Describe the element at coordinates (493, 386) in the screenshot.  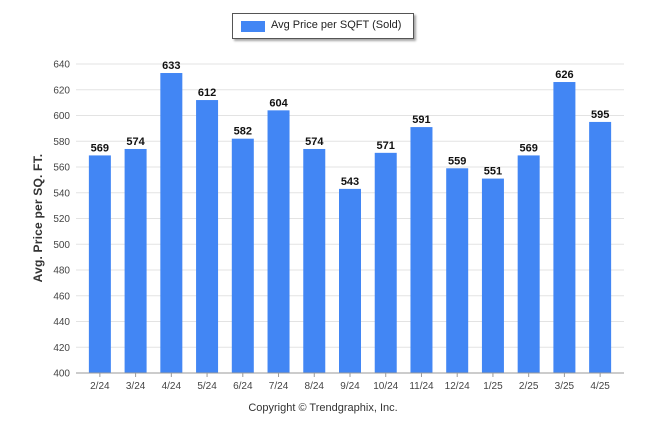
I see `x-tick-label: 1/25` at that location.